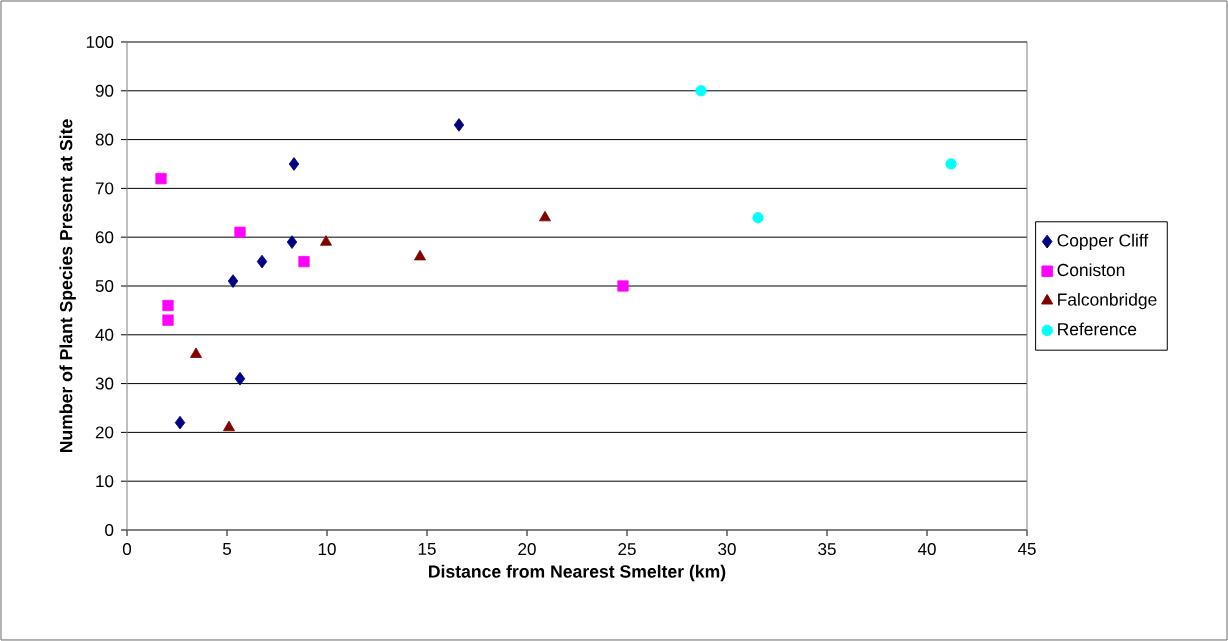 Image resolution: width=1228 pixels, height=641 pixels. Describe the element at coordinates (104, 237) in the screenshot. I see `y-tick-label: 60` at that location.